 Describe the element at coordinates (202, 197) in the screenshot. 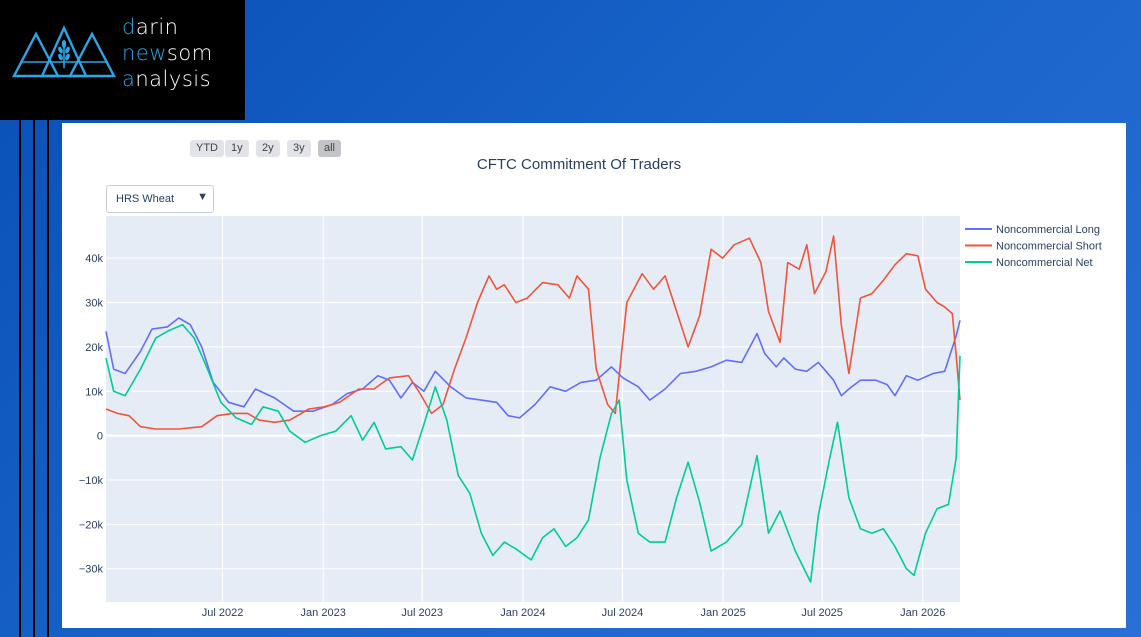

I see `dropdown-arrow-icon: ▼` at that location.